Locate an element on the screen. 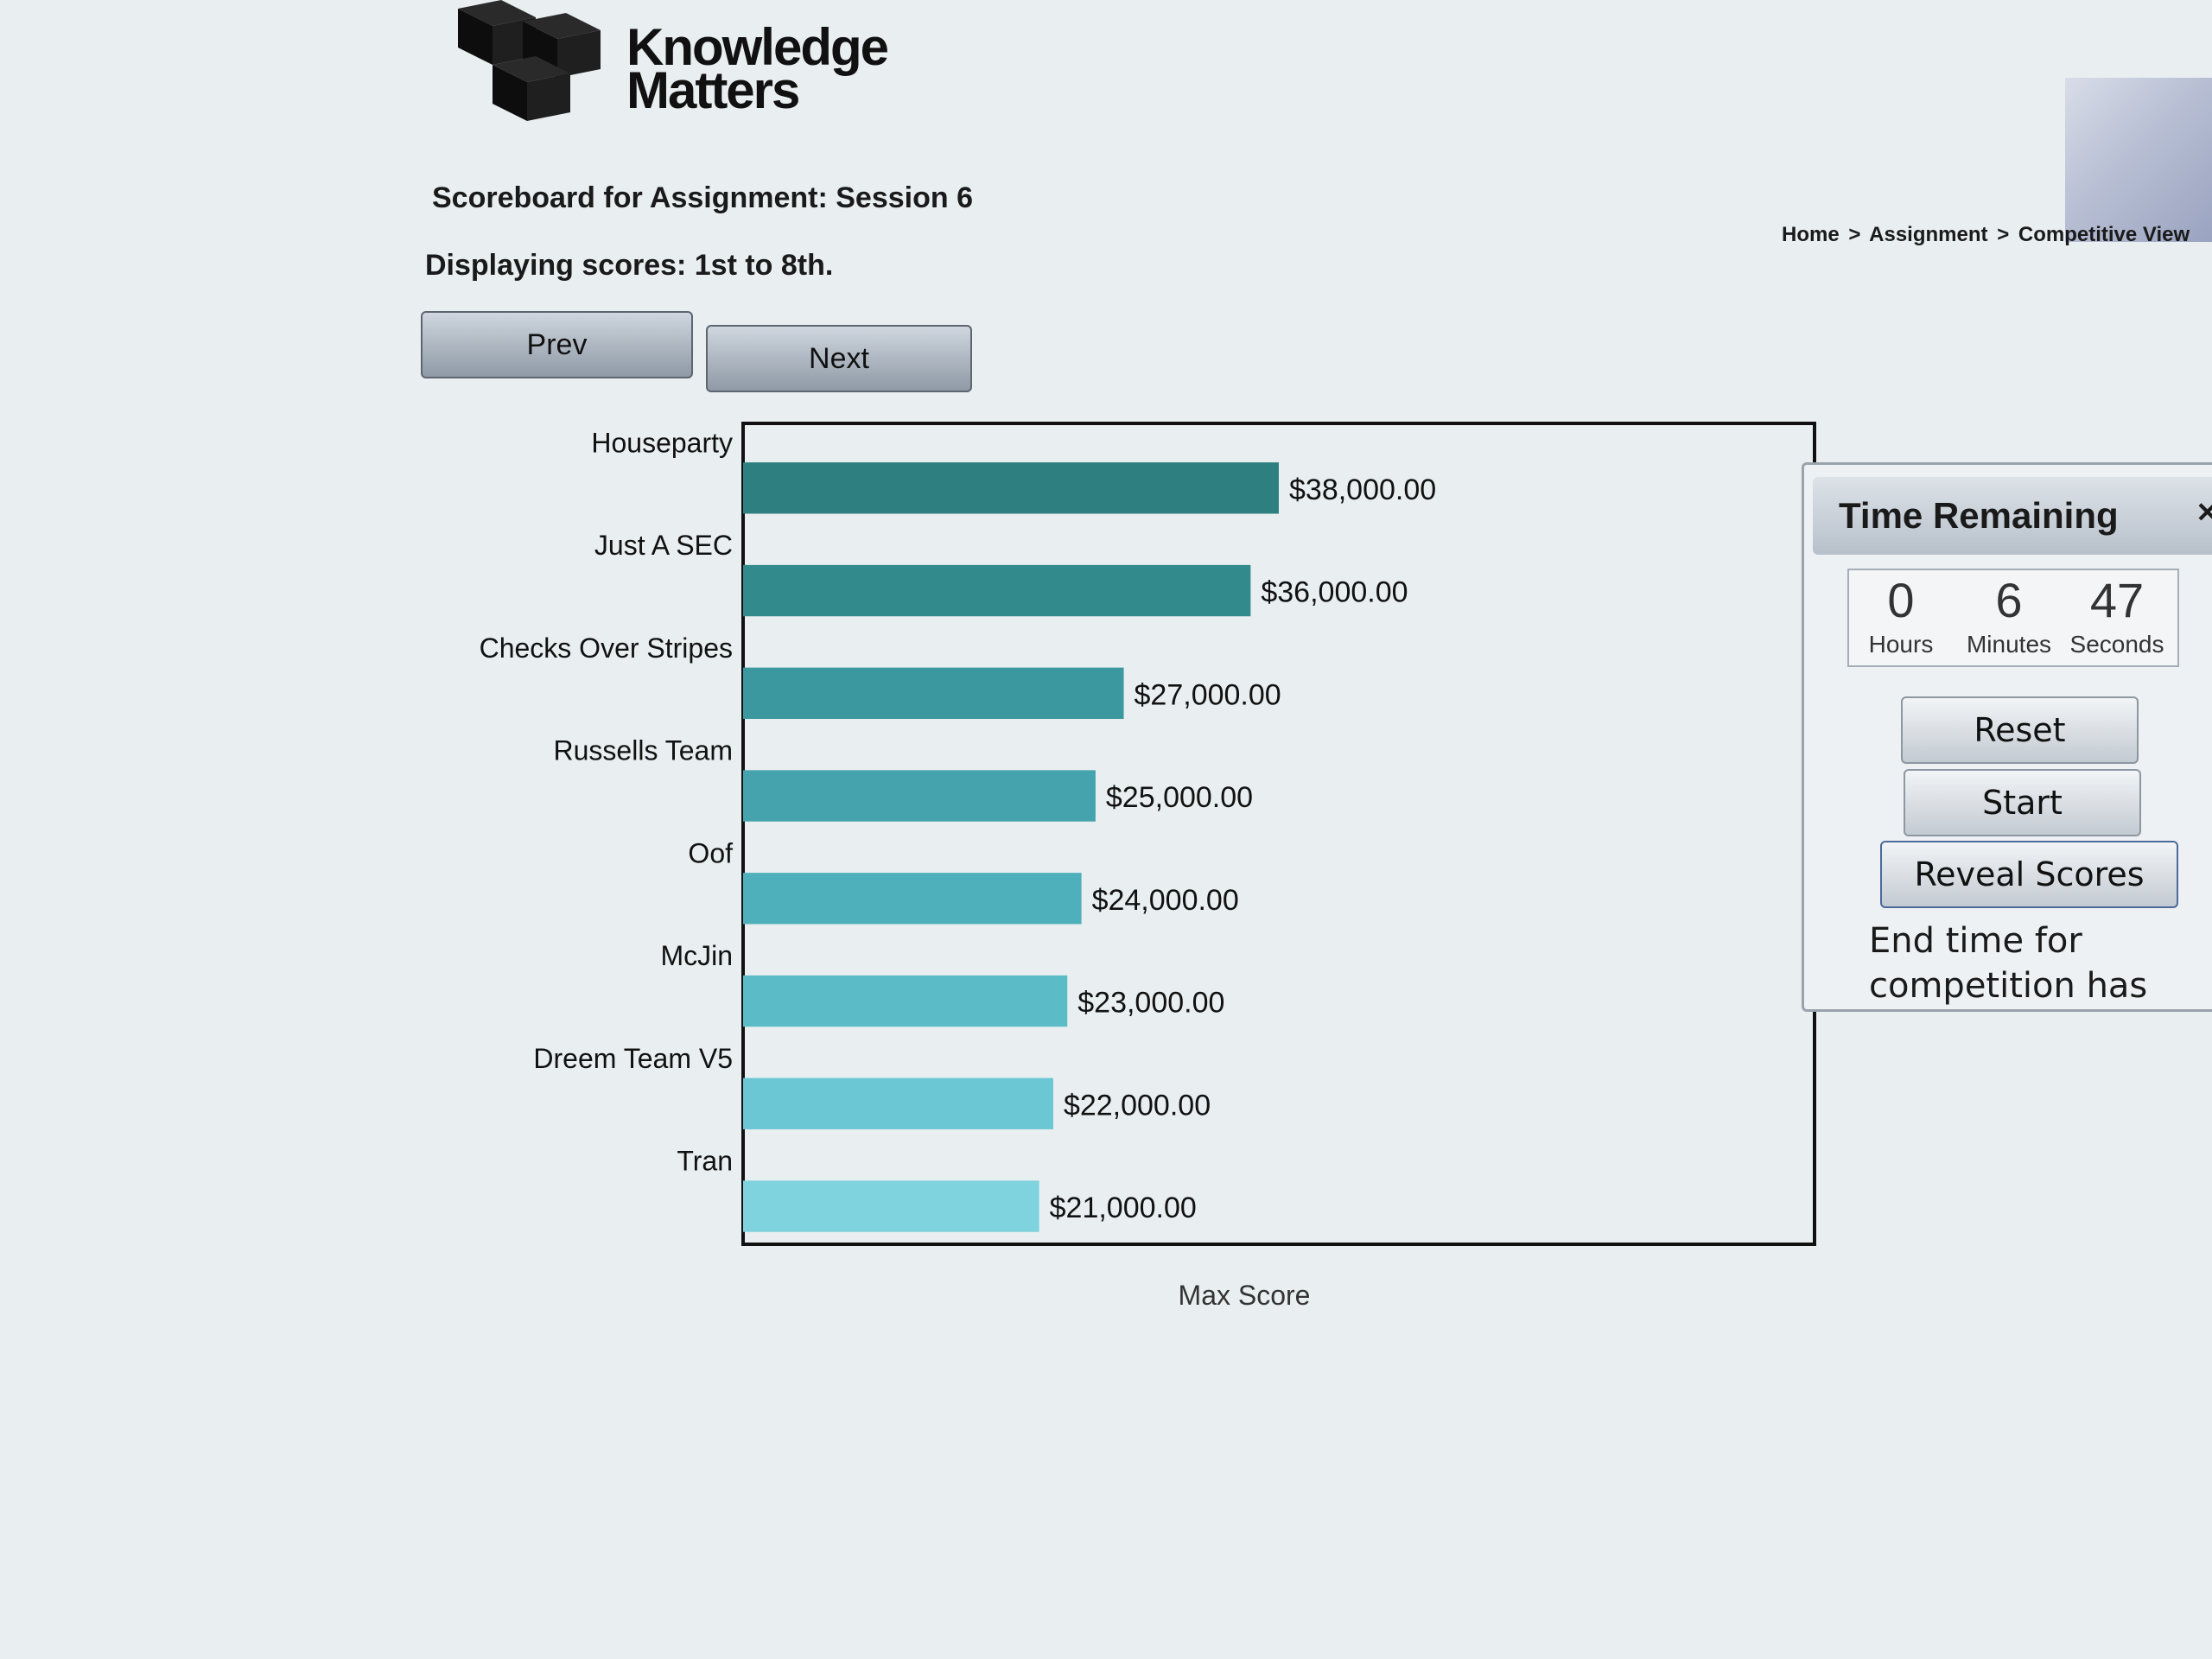 This screenshot has width=2212, height=1659. next-button: Next is located at coordinates (839, 358).